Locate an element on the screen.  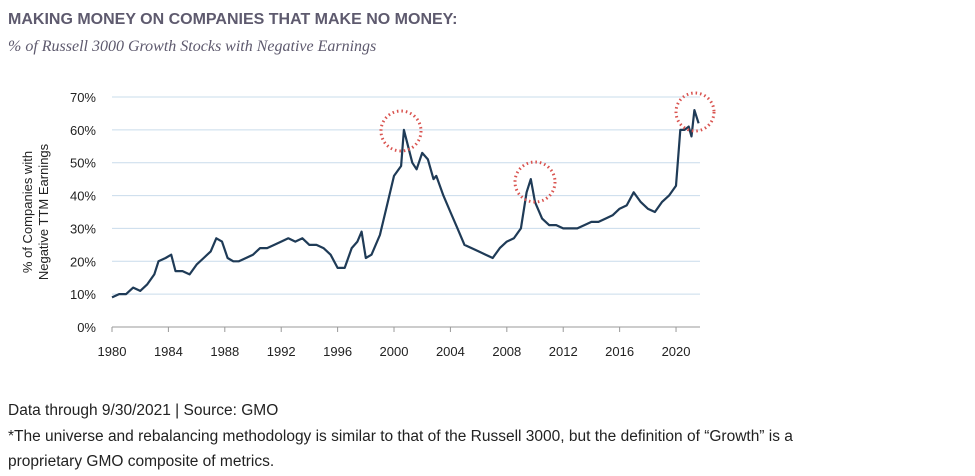
x-tick-label: 2012 is located at coordinates (563, 351).